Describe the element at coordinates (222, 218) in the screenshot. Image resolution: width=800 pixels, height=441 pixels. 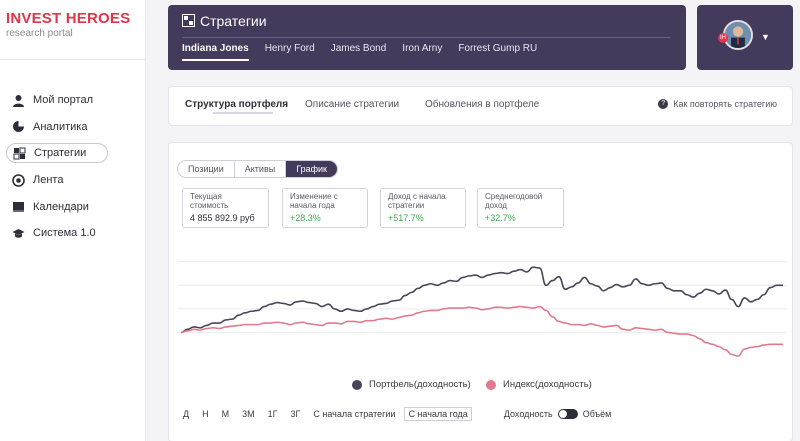
I see `stat-value: 4 855 892.9 руб` at that location.